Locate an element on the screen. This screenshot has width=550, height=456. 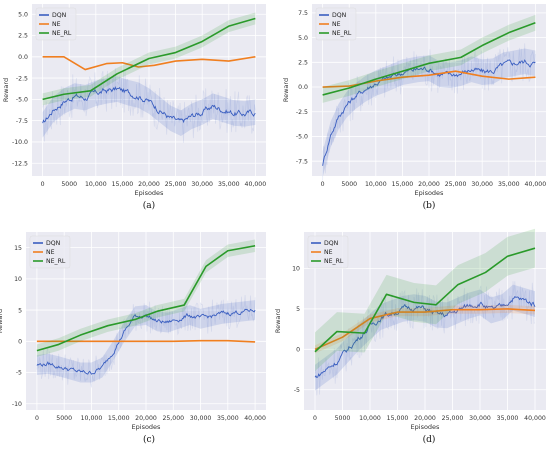
series-dqn is located at coordinates (149, 105).